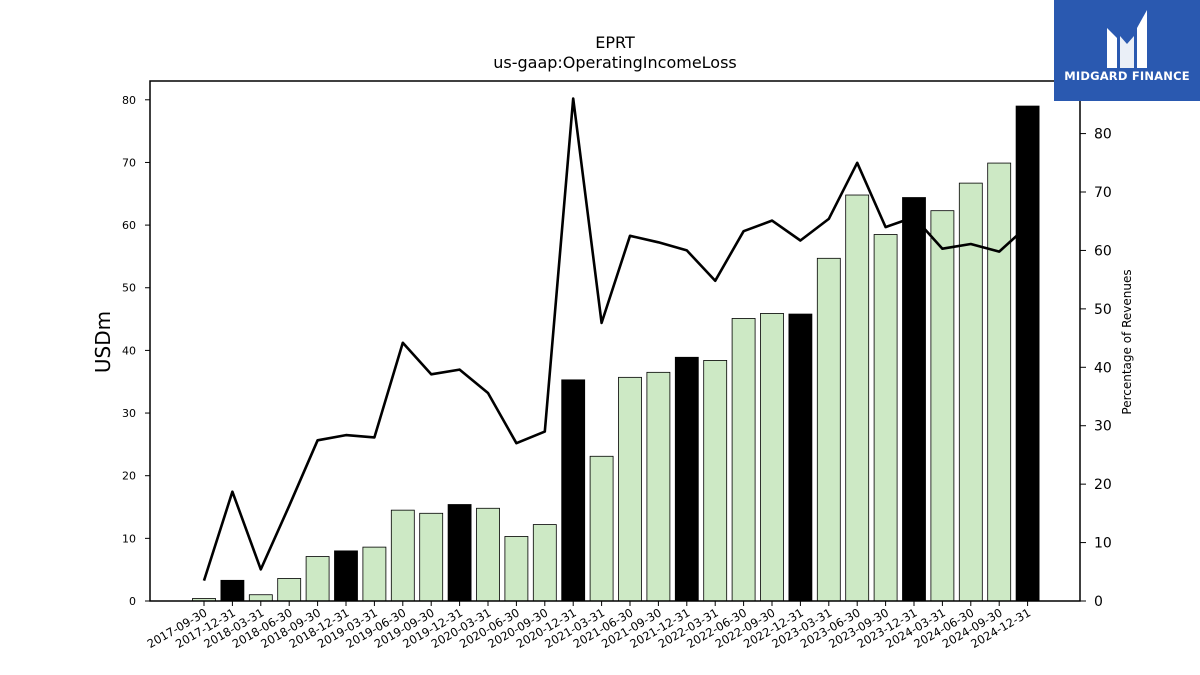  Describe the element at coordinates (129, 162) in the screenshot. I see `y-tick-label: 70` at that location.